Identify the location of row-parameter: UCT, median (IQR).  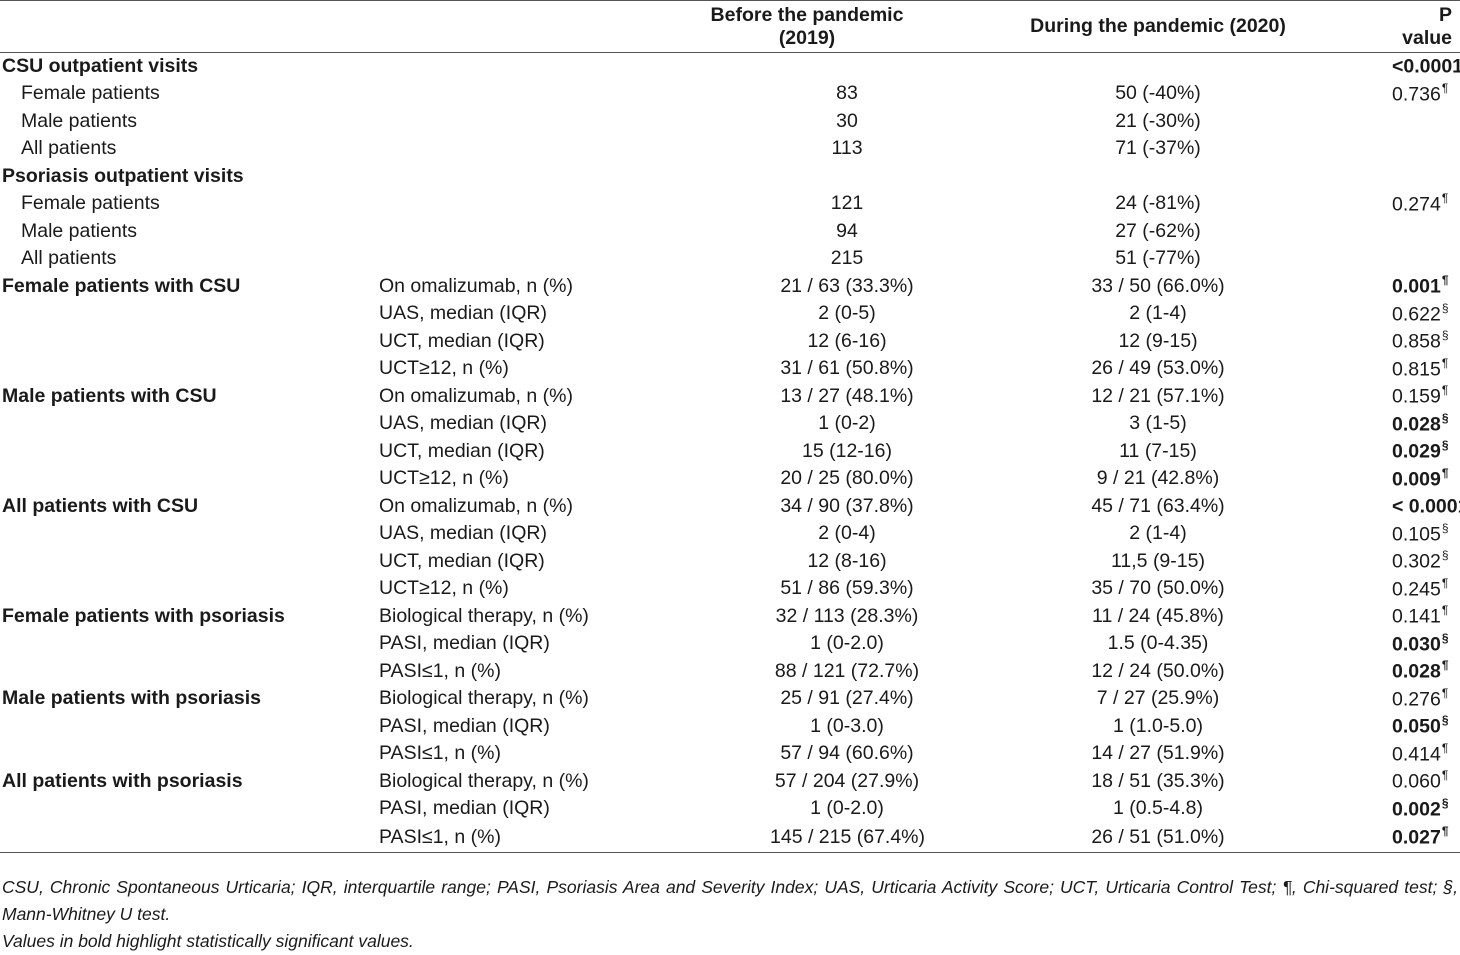
(462, 560).